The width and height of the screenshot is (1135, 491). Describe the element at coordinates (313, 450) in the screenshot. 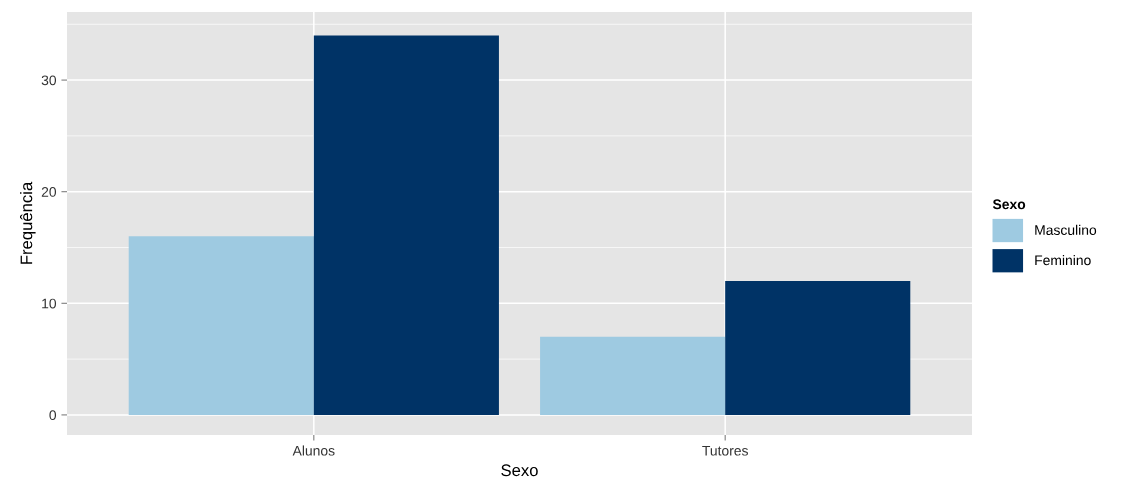

I see `x-tick-label: Alunos` at that location.